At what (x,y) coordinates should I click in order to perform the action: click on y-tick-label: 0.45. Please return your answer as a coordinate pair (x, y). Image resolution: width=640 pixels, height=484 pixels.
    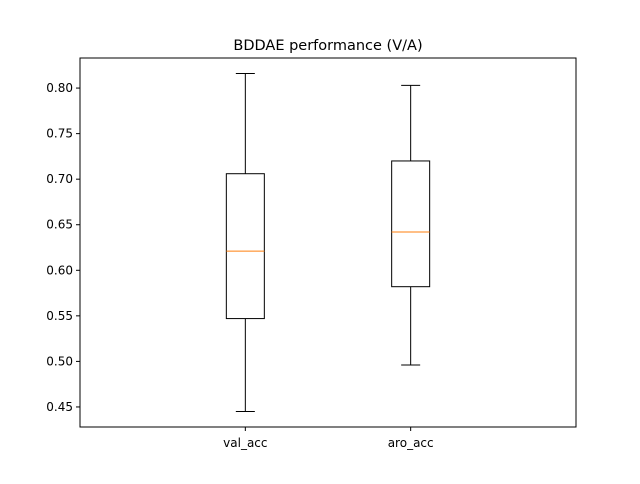
    Looking at the image, I should click on (59, 407).